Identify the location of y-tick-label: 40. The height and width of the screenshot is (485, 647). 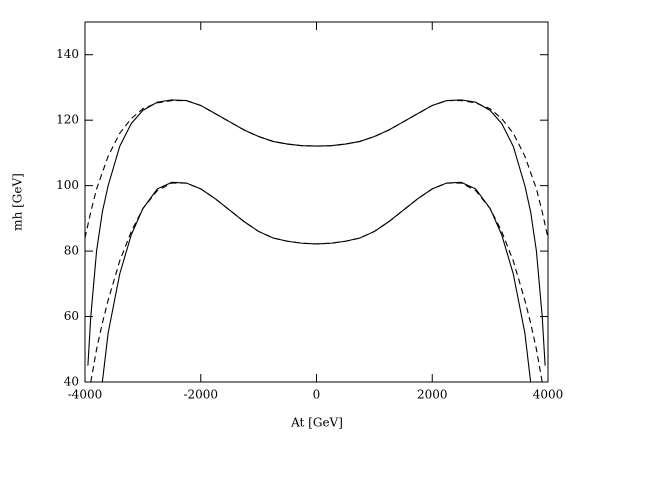
(71, 382).